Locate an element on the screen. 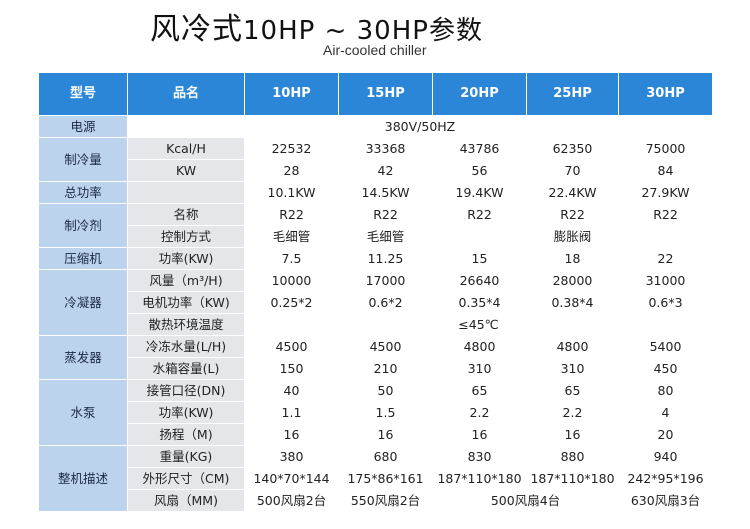  cell-value: 20 is located at coordinates (665, 434).